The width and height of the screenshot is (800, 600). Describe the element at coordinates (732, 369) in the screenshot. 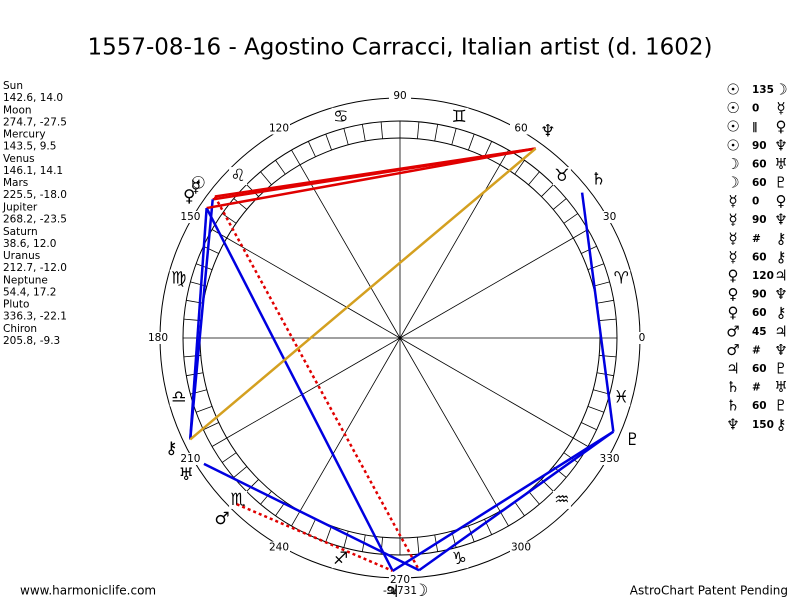

I see `aspect-from: ♃` at that location.